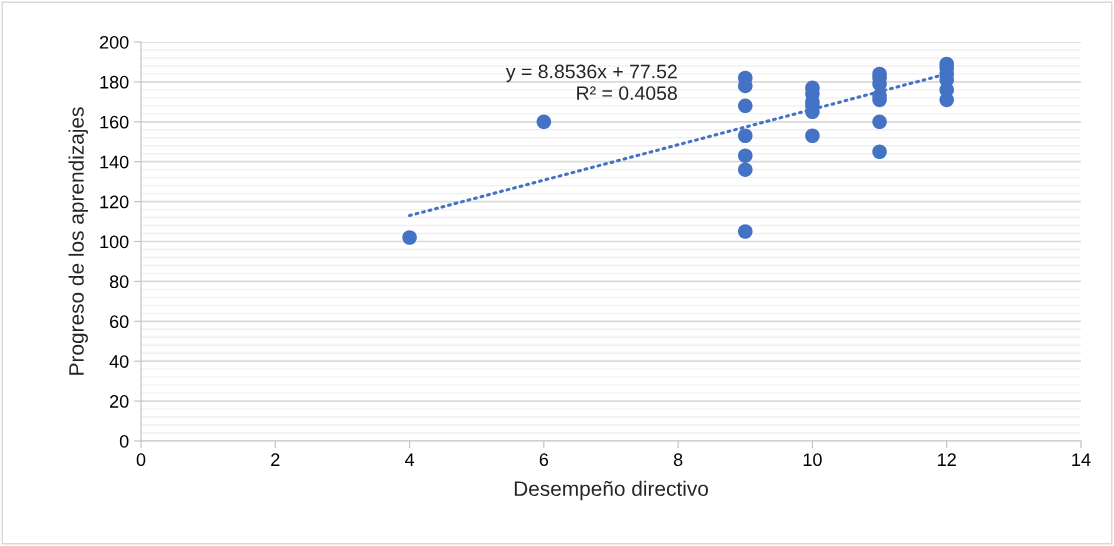 The height and width of the screenshot is (546, 1114). I want to click on annotation: R² = 0.4058, so click(627, 93).